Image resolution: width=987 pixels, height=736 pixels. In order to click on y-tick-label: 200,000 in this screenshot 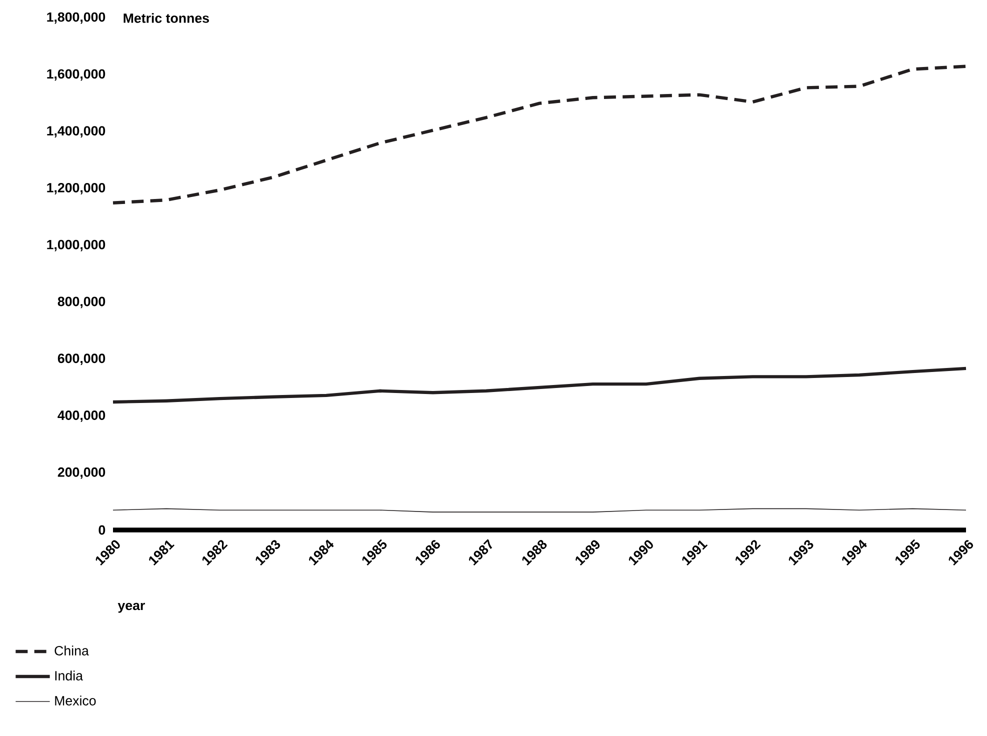, I will do `click(82, 473)`.